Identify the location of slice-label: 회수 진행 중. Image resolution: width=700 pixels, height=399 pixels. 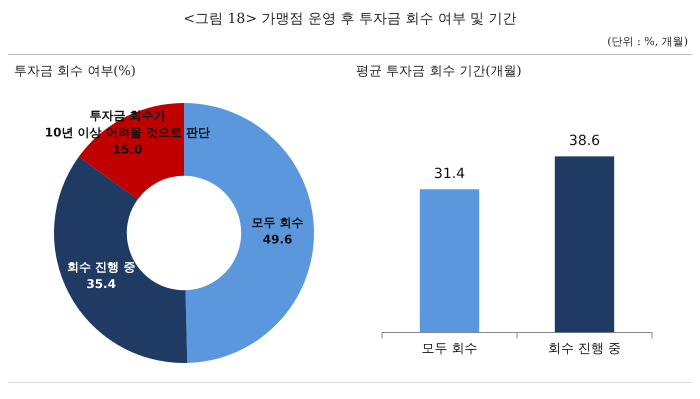
(101, 267).